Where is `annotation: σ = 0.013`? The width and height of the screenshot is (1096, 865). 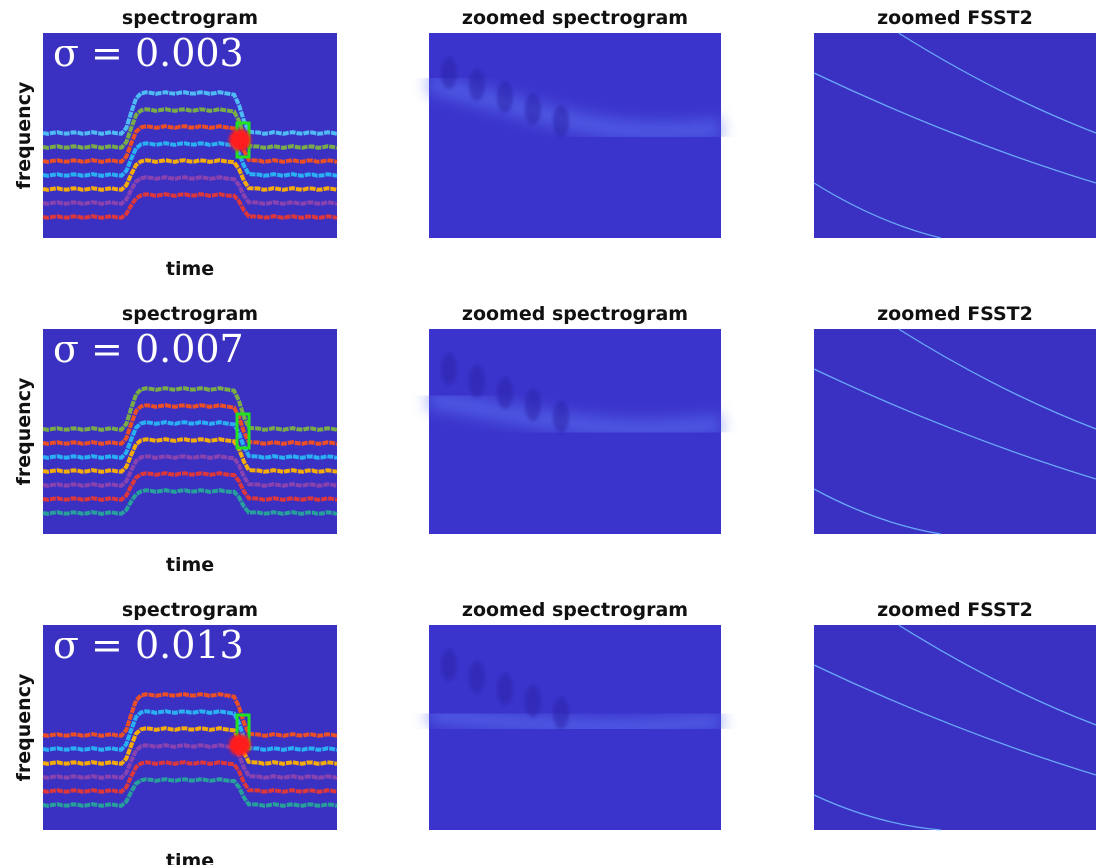
annotation: σ = 0.013 is located at coordinates (148, 645).